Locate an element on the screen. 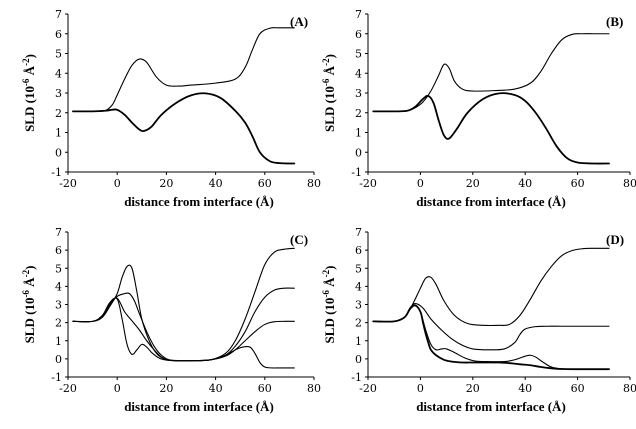 The width and height of the screenshot is (636, 429). panel-label: (D) is located at coordinates (615, 239).